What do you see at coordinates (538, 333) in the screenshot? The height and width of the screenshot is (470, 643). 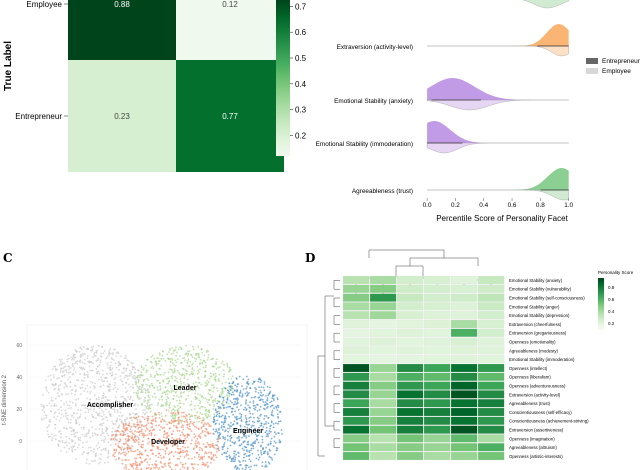 I see `d-row-label: Extraversion (gregariousness)` at bounding box center [538, 333].